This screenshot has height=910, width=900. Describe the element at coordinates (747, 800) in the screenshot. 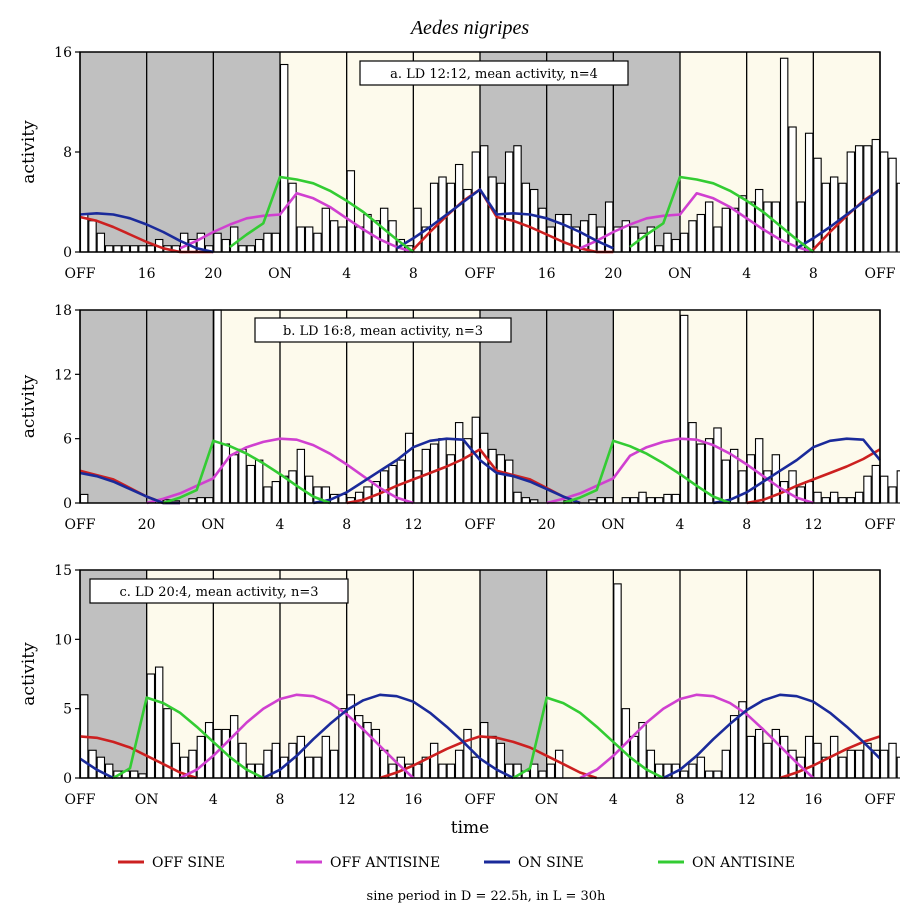

I see `x-tick-label: 12` at that location.